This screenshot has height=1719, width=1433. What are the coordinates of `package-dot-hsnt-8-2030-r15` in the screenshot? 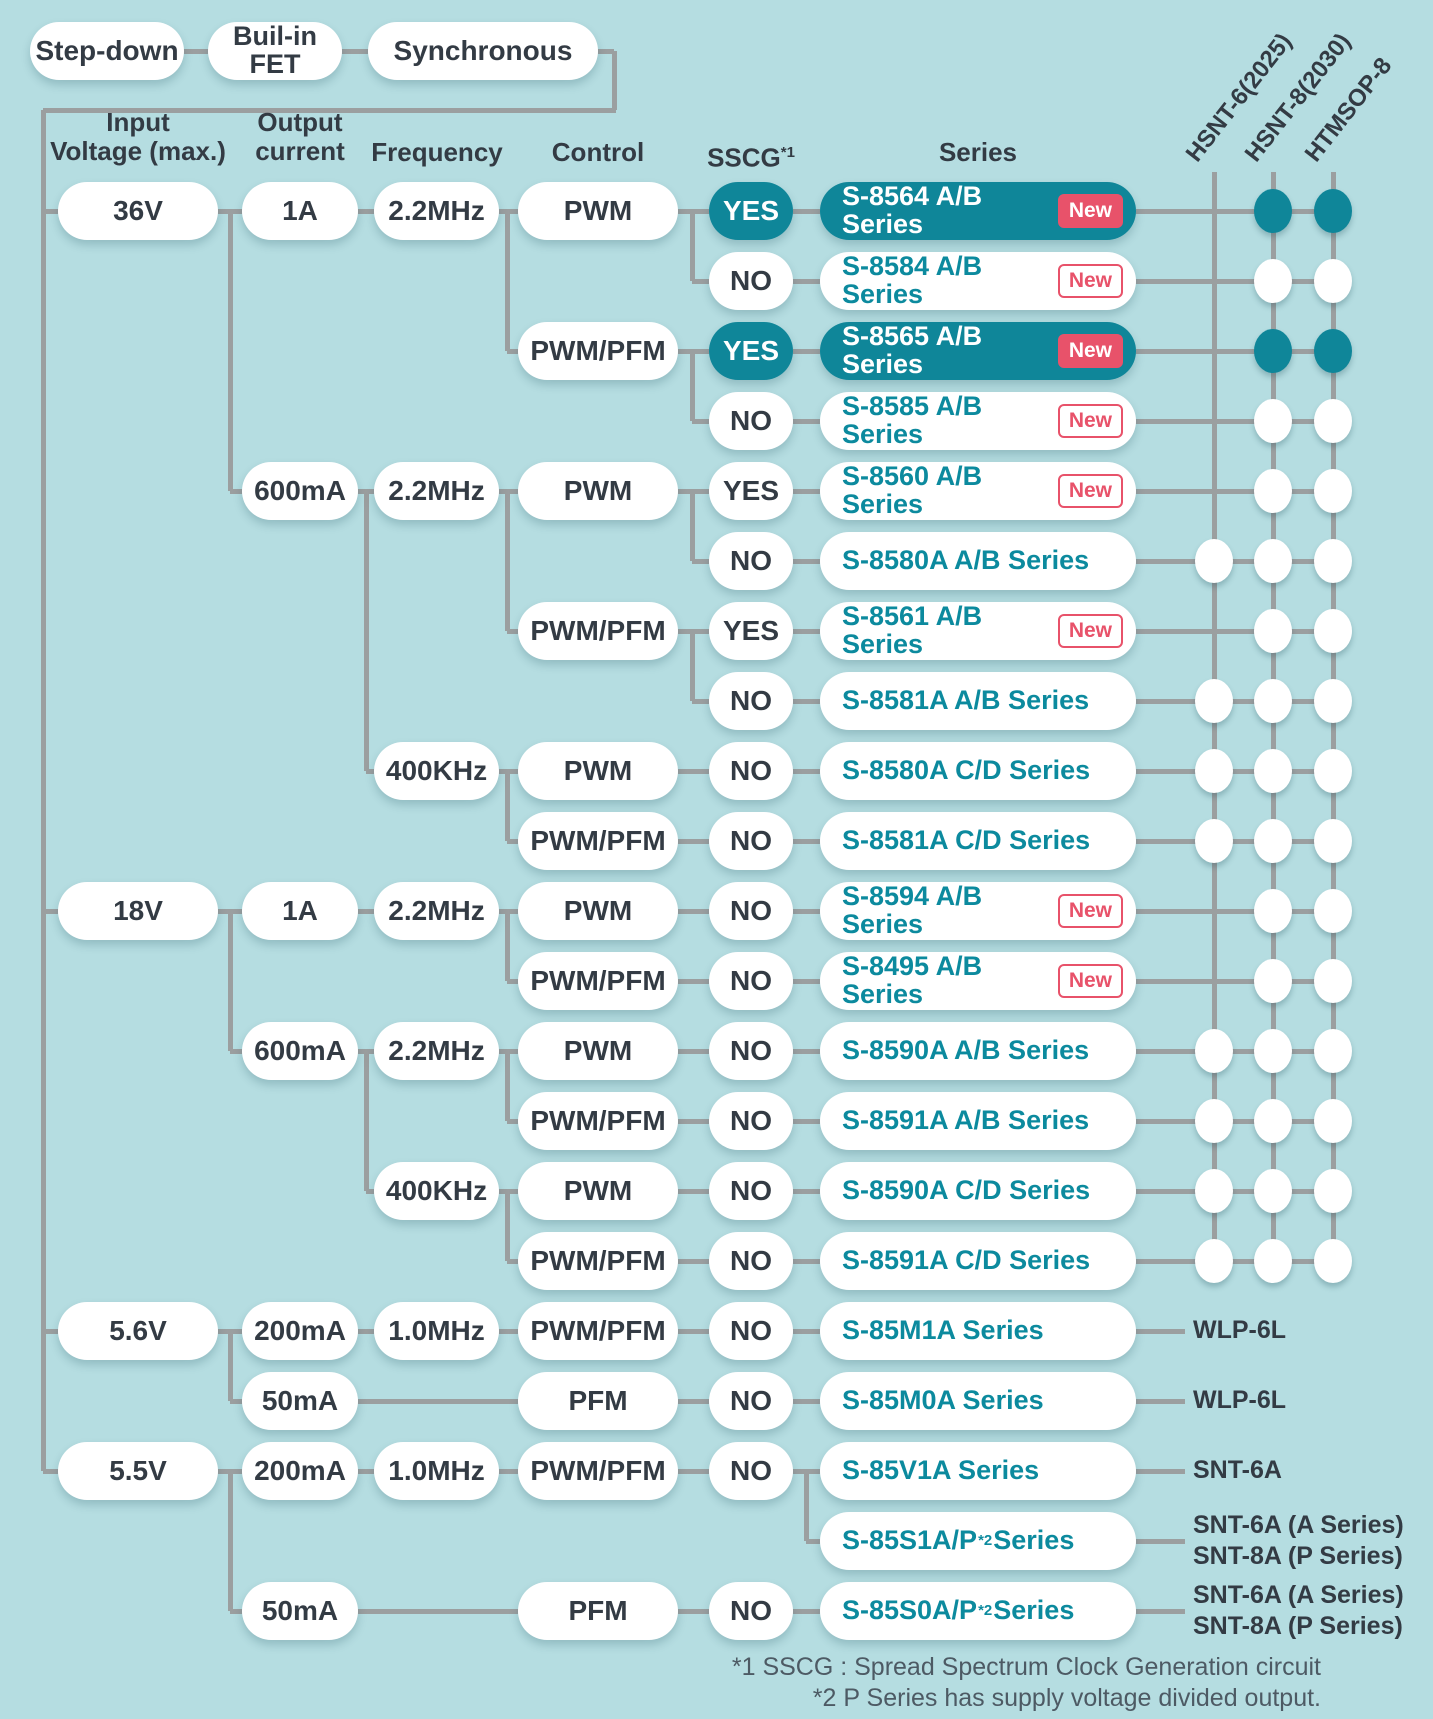 It's located at (1273, 1191).